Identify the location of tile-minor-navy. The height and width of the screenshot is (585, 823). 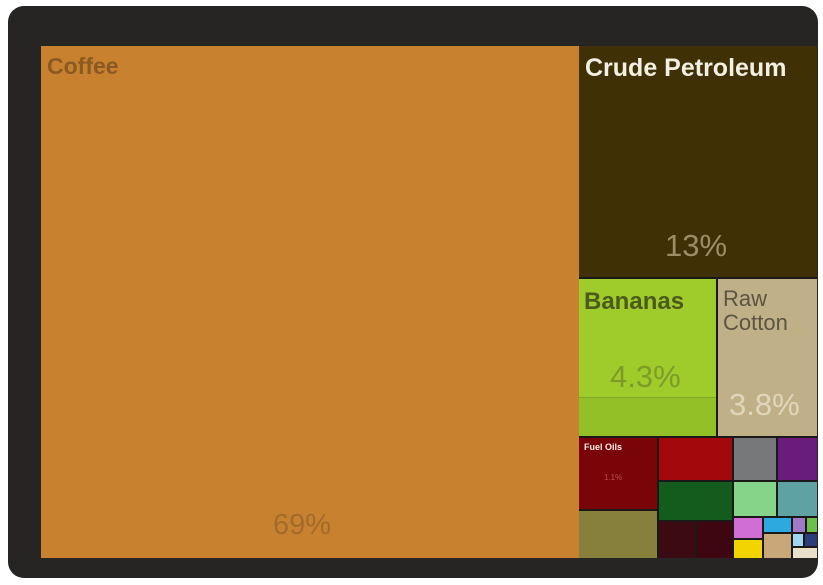
(811, 540).